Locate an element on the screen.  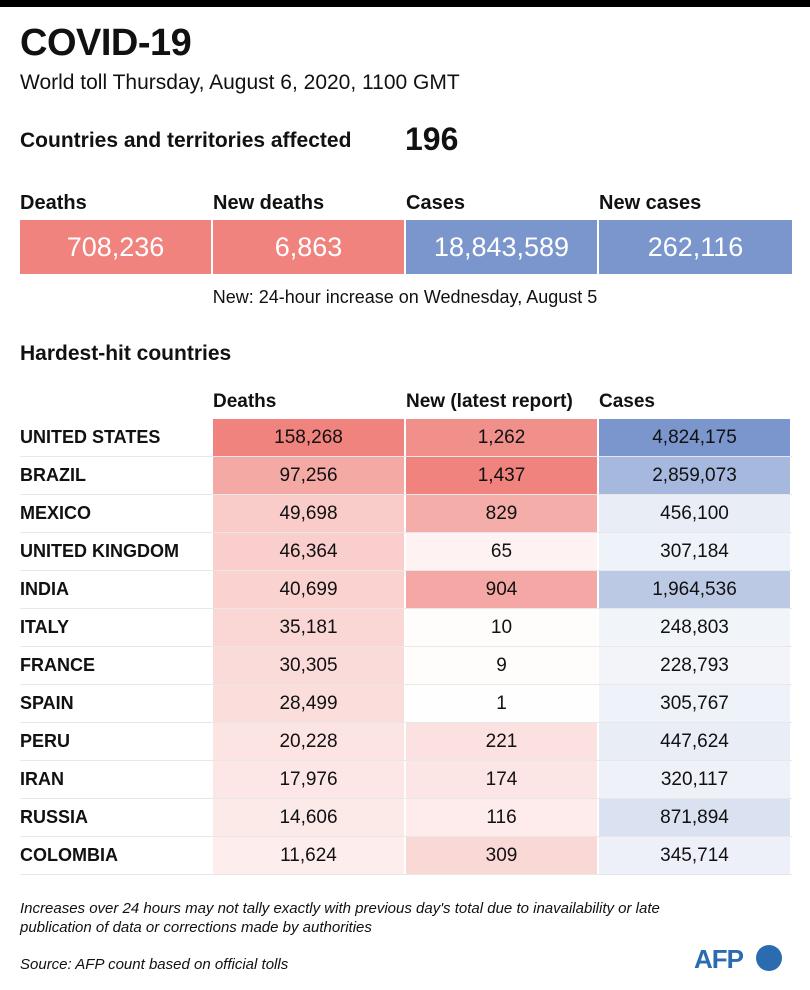
table-row: UNITED STATES 158,268 1,262 4,824,175 is located at coordinates (406, 438).